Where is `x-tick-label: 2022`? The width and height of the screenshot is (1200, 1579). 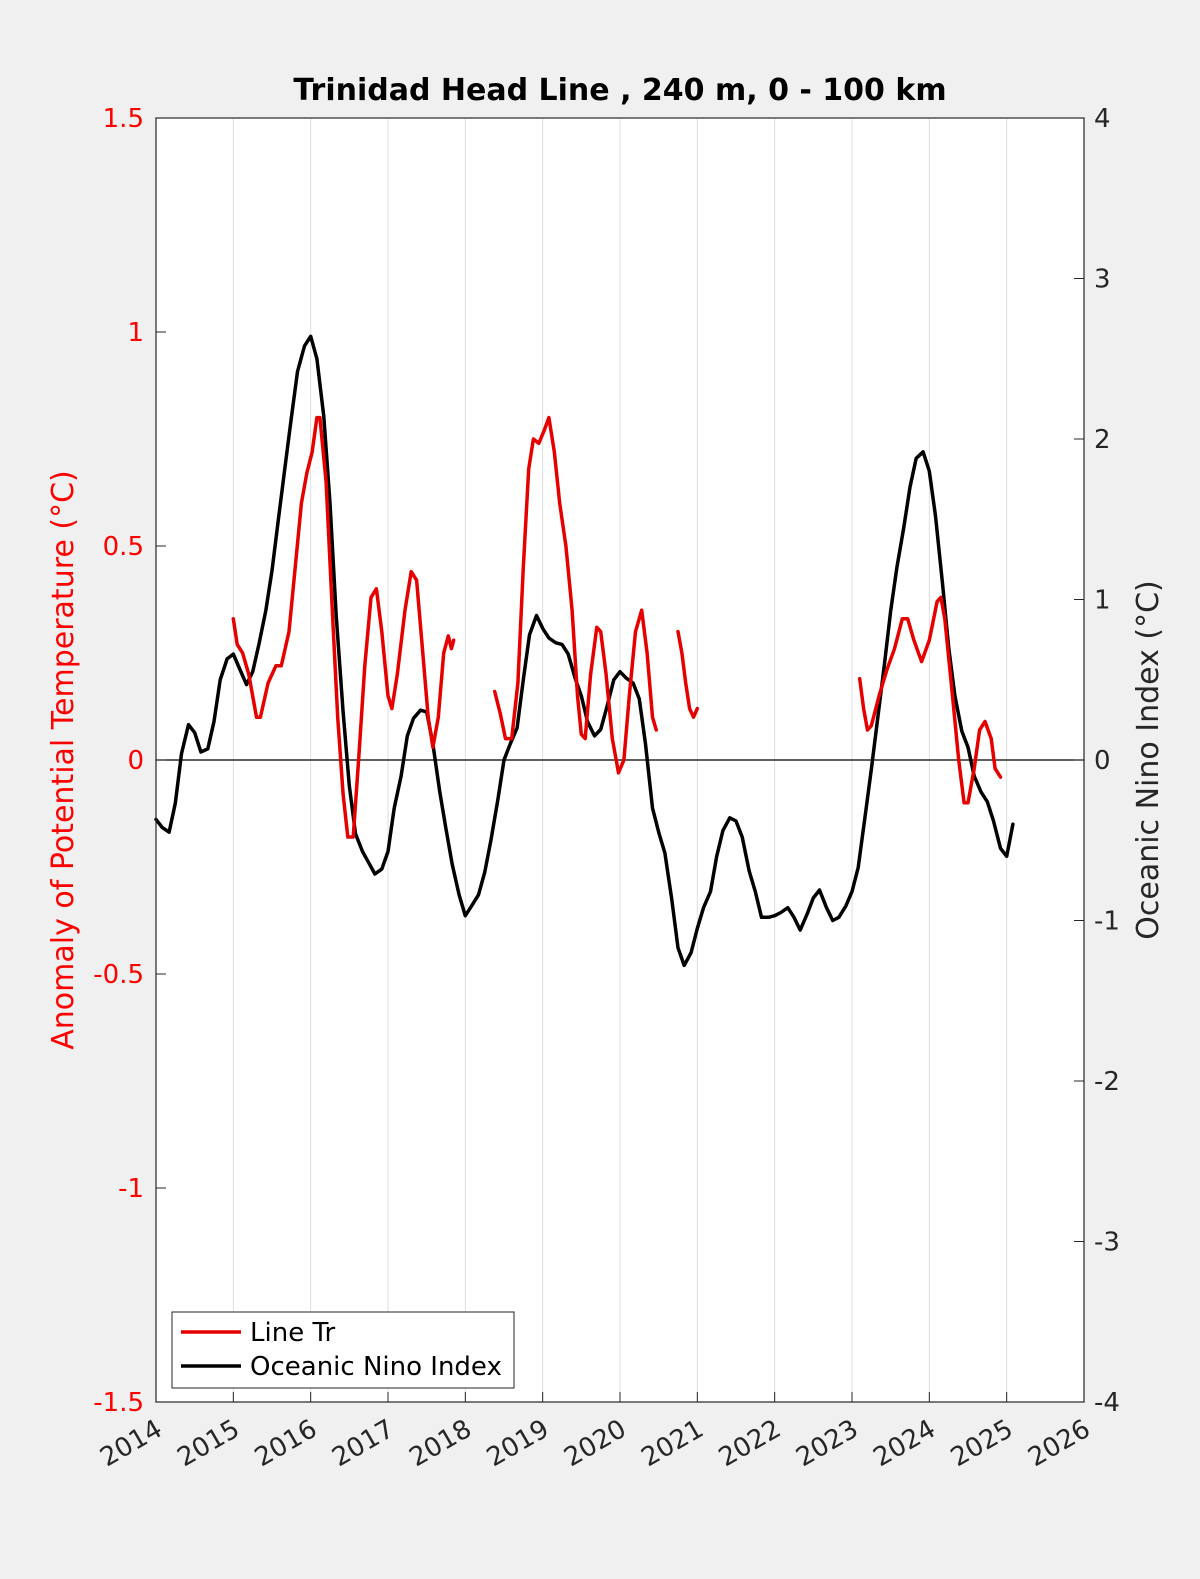
x-tick-label: 2022 is located at coordinates (750, 1443).